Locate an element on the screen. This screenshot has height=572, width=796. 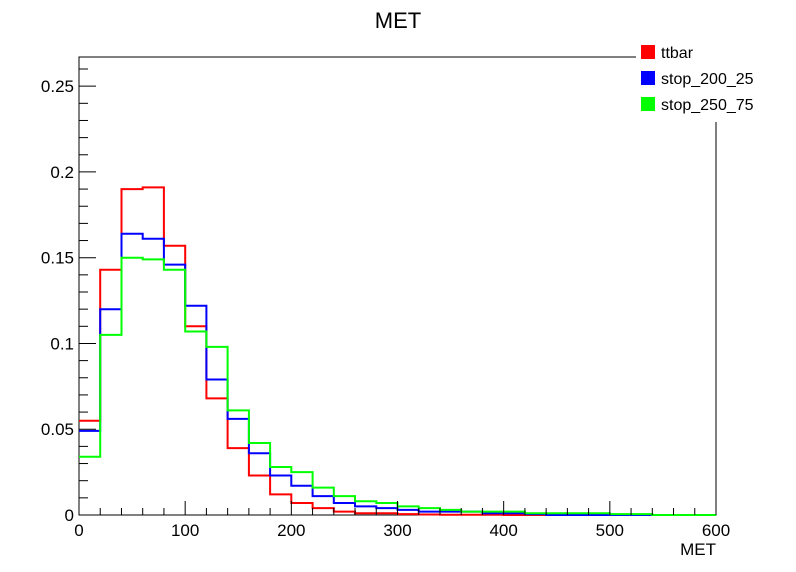
y-tick-label: 0.25 is located at coordinates (57, 86).